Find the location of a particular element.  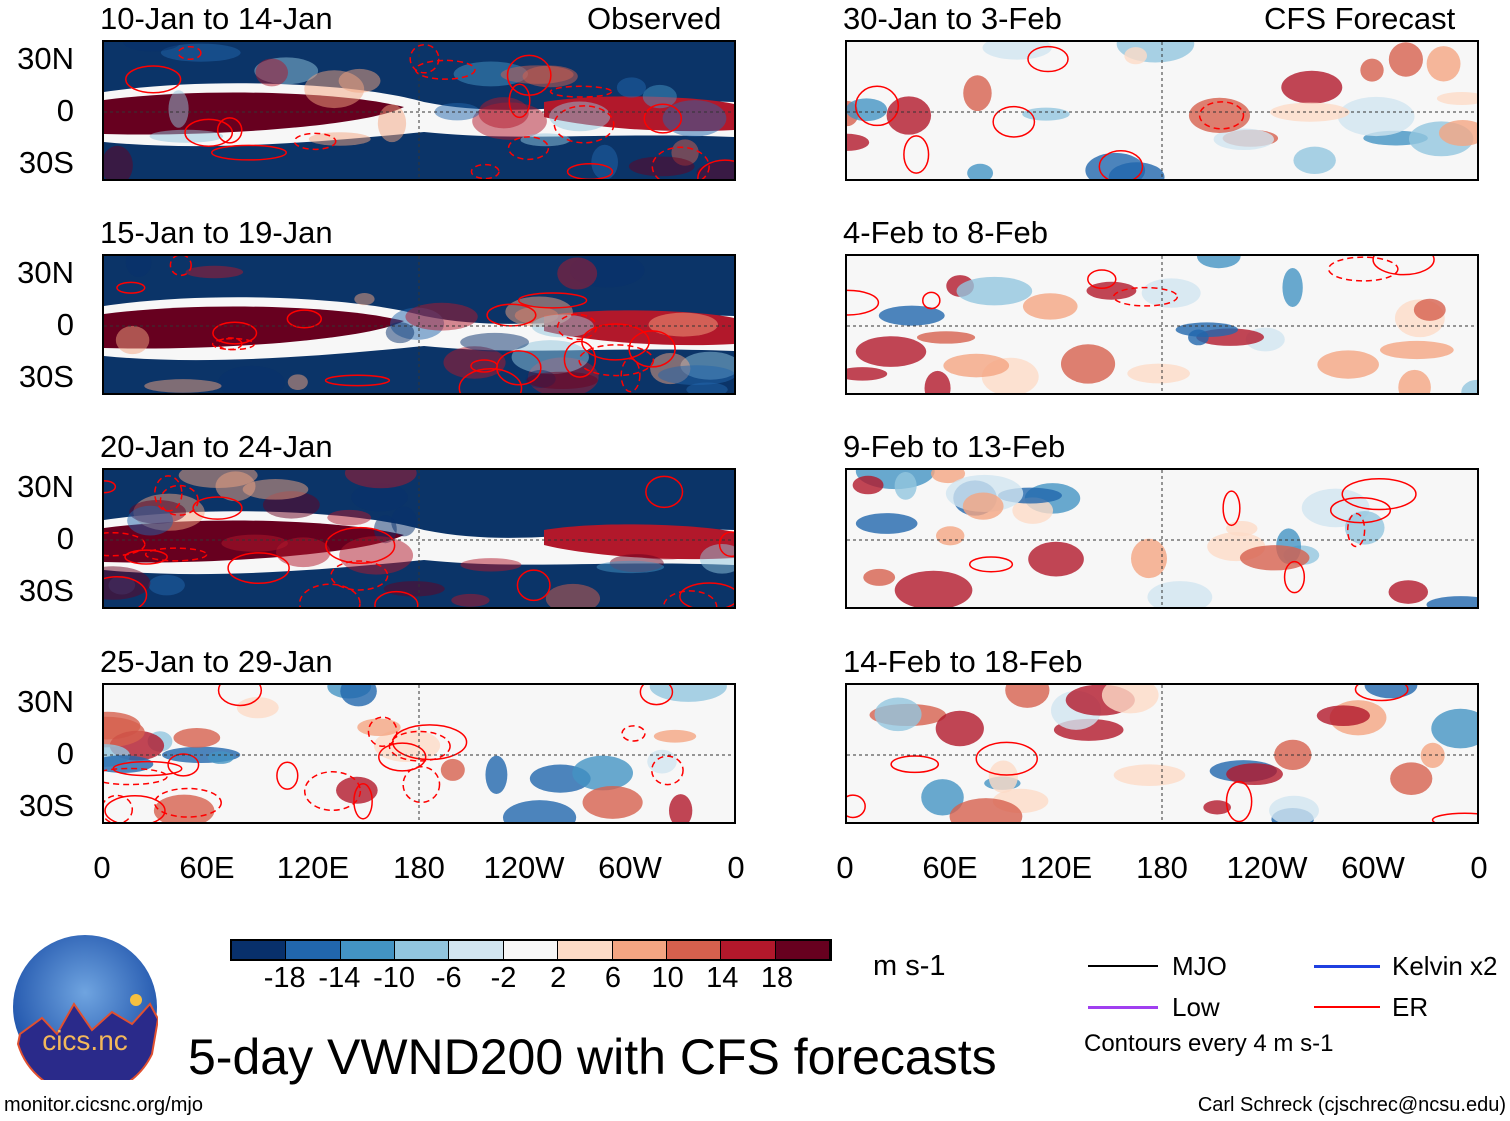

panel-title: 20-Jan to 24-Jan is located at coordinates (216, 446).